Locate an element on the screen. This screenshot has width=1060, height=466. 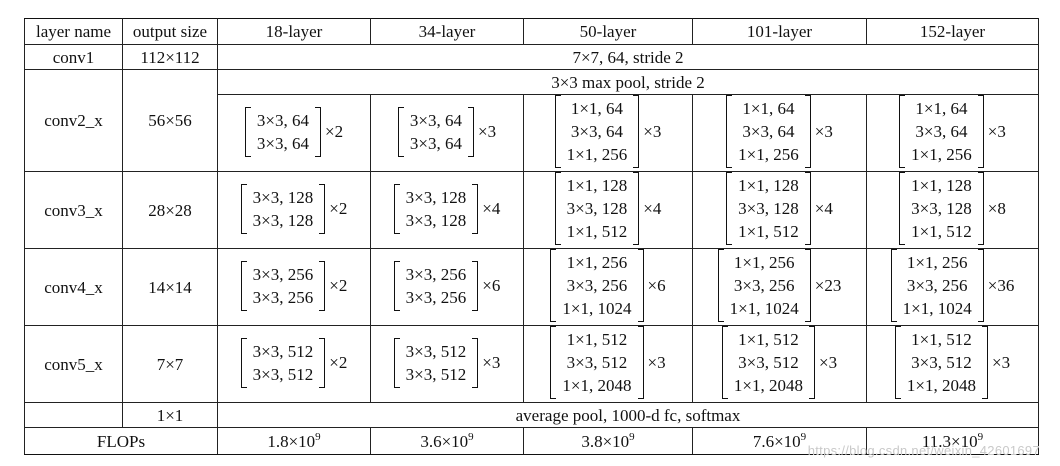
final-spec: average pool, 1000-d fc, softmax is located at coordinates (628, 415).